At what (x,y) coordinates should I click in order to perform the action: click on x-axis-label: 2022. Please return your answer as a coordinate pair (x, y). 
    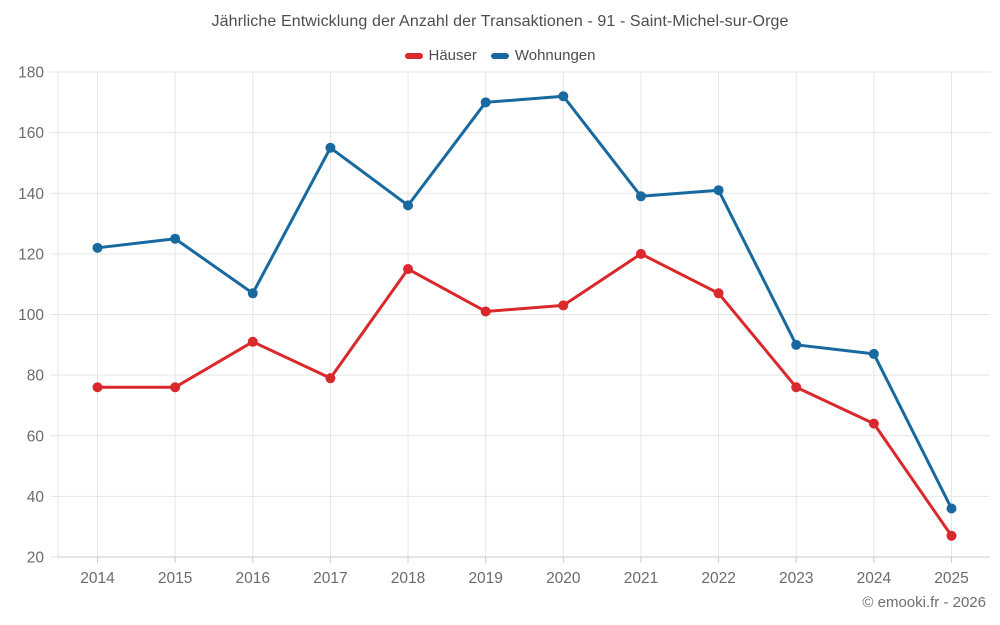
    Looking at the image, I should click on (718, 578).